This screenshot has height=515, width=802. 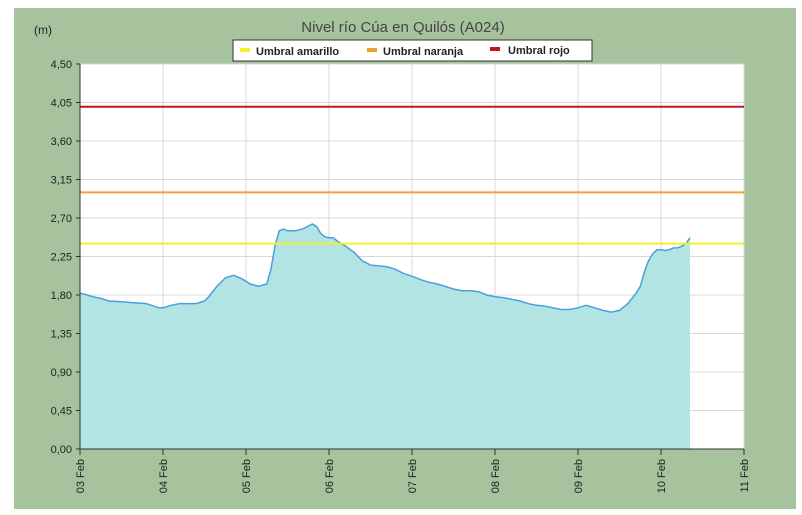 What do you see at coordinates (423, 52) in the screenshot?
I see `legend-label-naranja: Umbral naranja` at bounding box center [423, 52].